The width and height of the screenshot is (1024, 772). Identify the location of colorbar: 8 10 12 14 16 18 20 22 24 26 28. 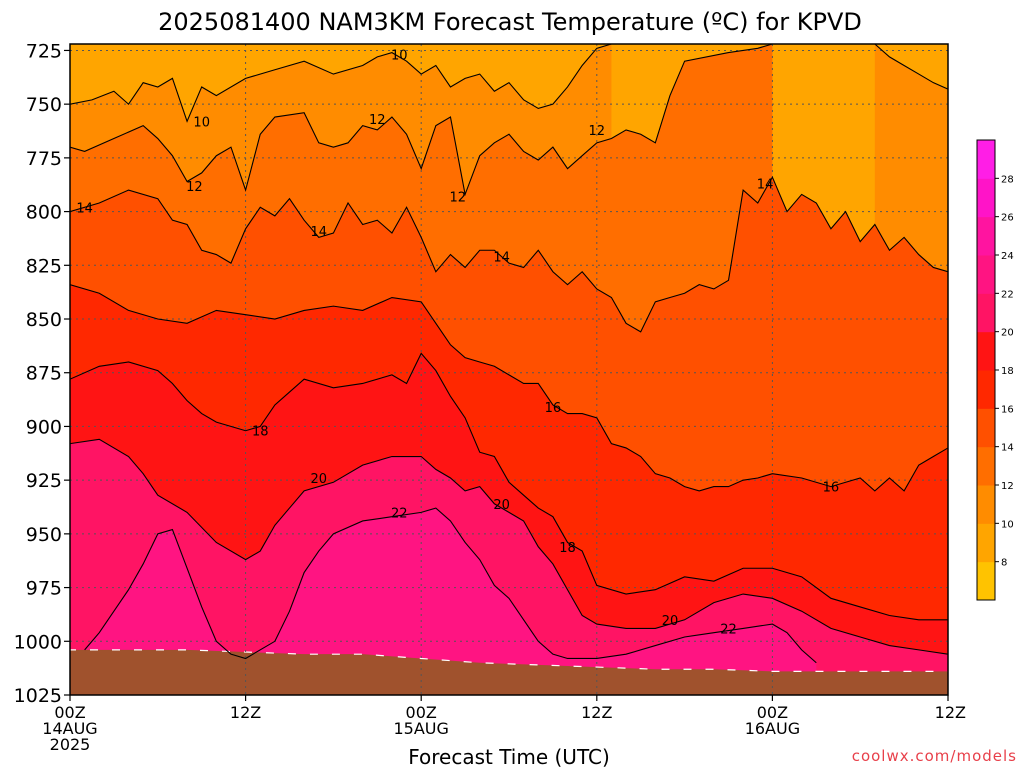
(995, 370).